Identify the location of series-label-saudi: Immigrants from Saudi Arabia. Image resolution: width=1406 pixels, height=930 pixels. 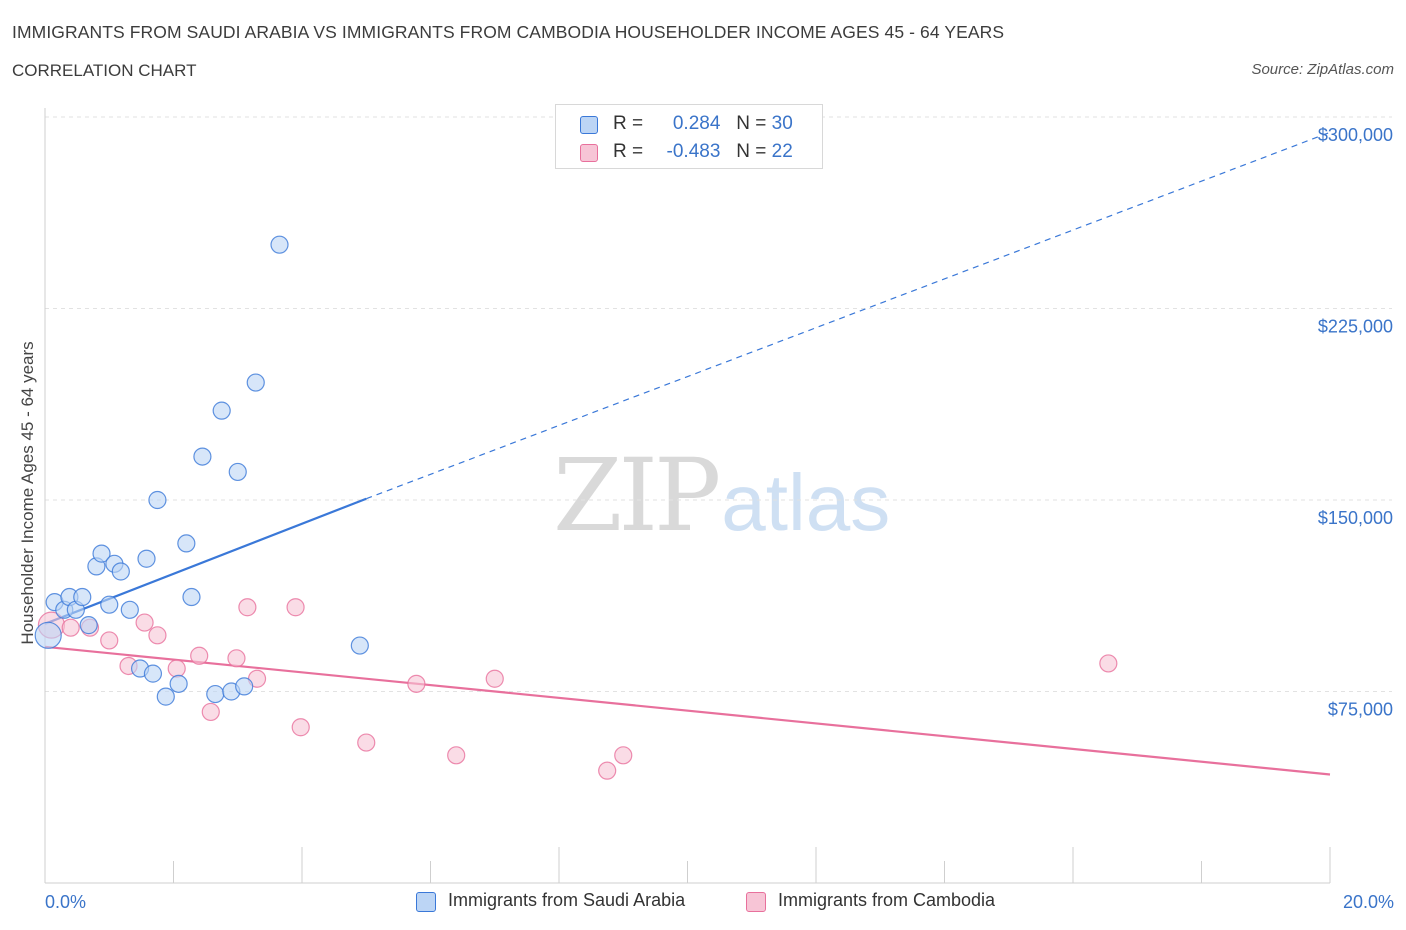
(567, 900).